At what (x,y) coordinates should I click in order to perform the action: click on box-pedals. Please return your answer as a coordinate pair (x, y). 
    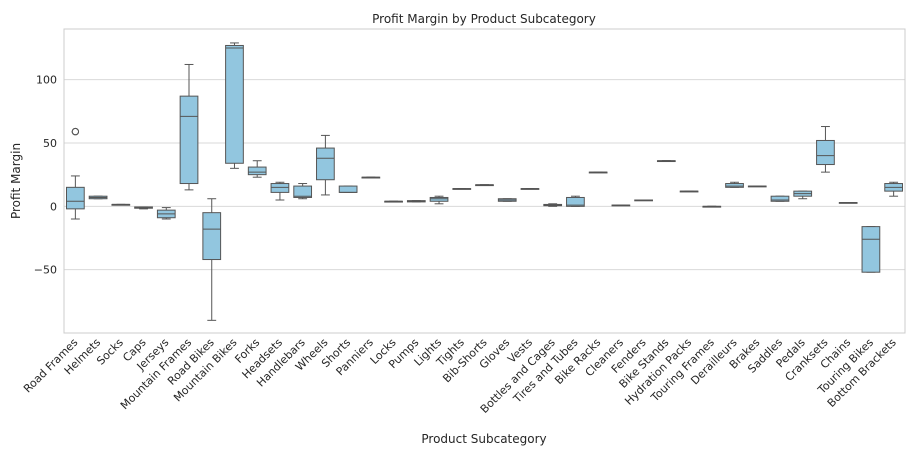
    Looking at the image, I should click on (803, 195).